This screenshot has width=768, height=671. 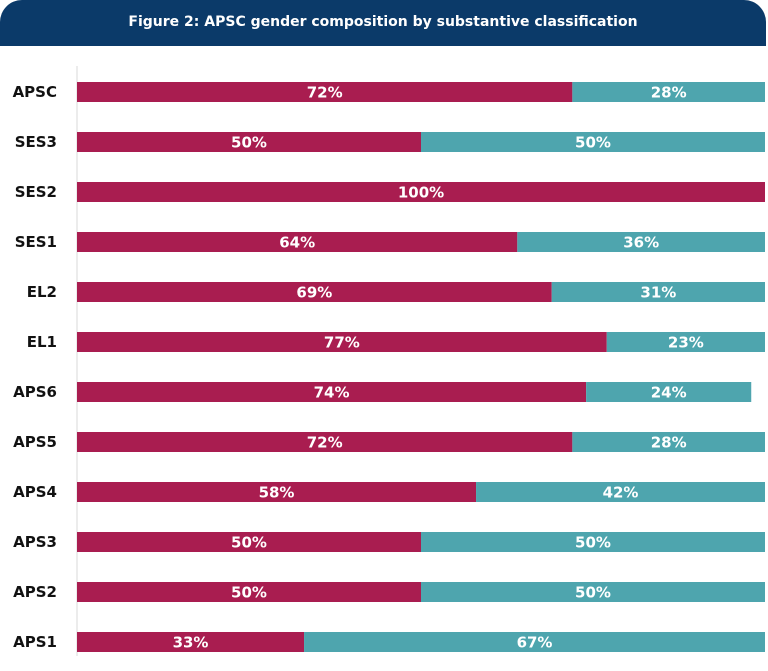 I want to click on data-label: 24%, so click(x=669, y=393).